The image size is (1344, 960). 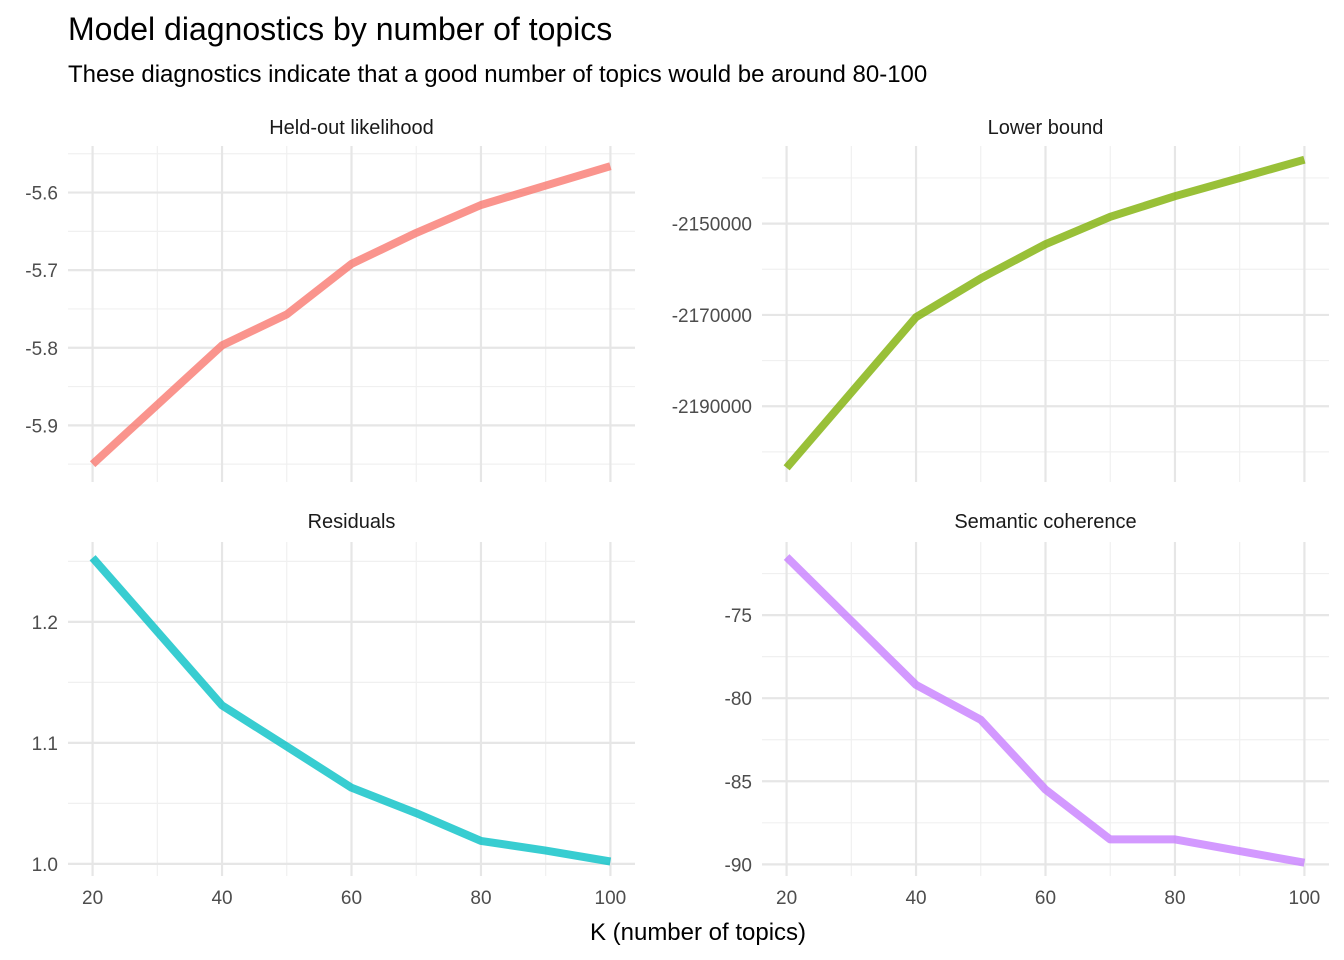 What do you see at coordinates (340, 29) in the screenshot?
I see `chart-title: Model diagnostics by number of topics` at bounding box center [340, 29].